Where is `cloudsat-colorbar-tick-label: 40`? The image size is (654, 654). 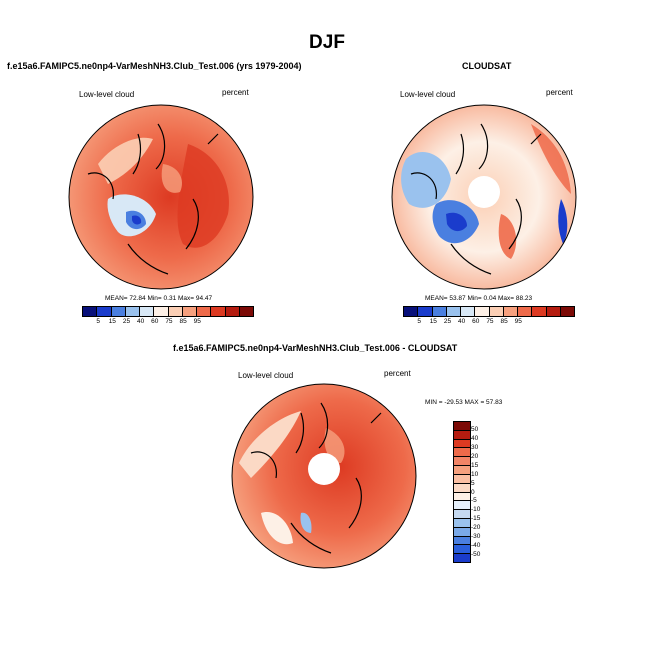
cloudsat-colorbar-tick-label: 40 is located at coordinates (462, 321).